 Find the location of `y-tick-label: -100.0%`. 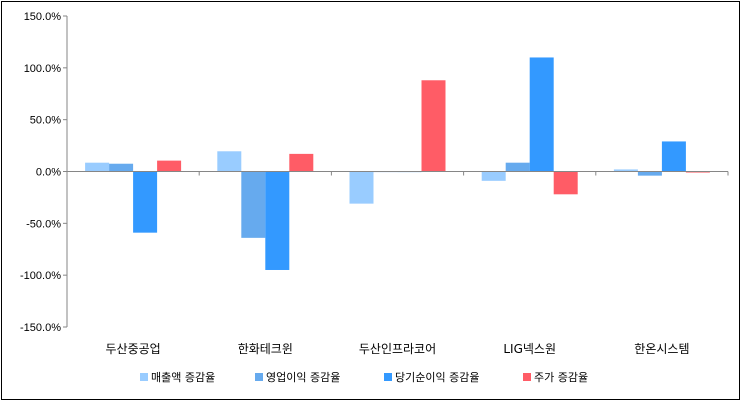

y-tick-label: -100.0% is located at coordinates (40, 276).